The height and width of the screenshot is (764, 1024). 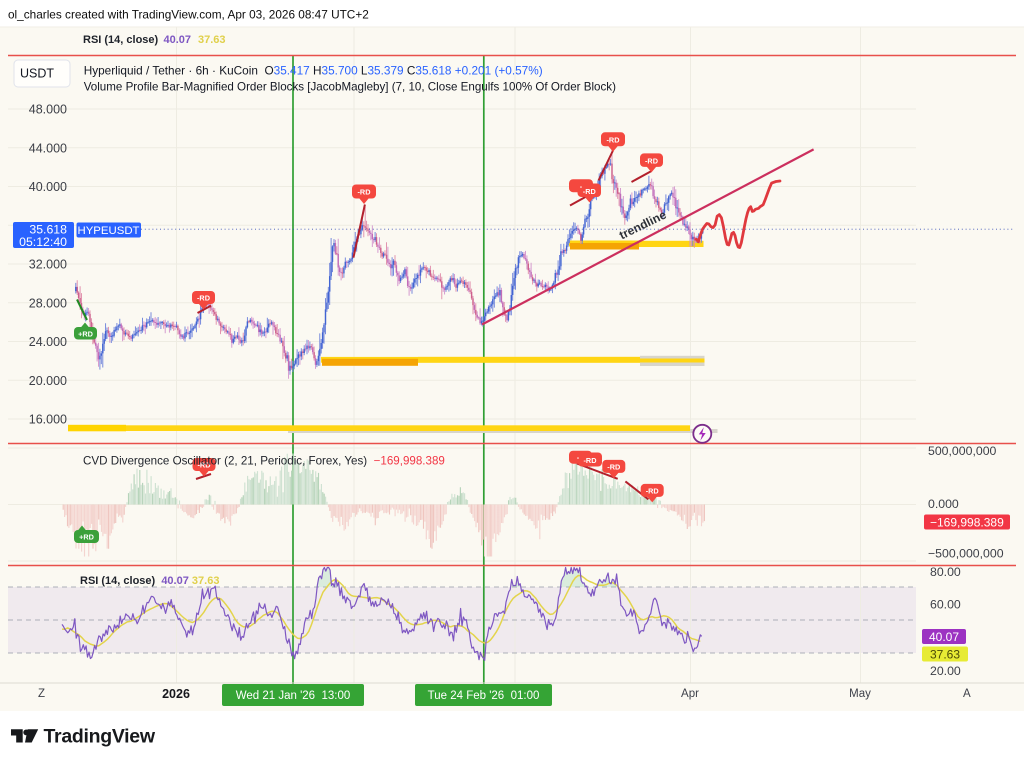 I want to click on svg-text: USDT, so click(x=37, y=74).